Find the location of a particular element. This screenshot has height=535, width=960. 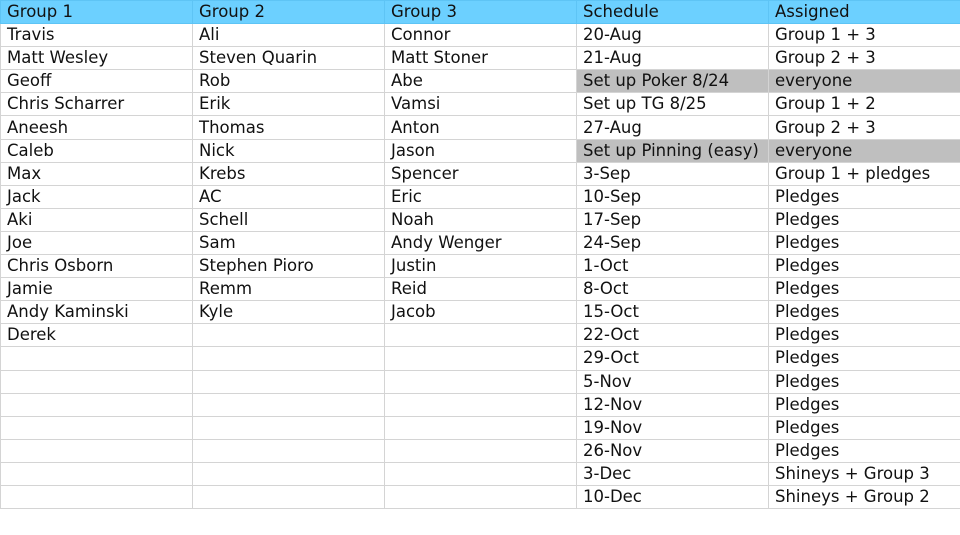

cell-schedule: 21-Aug is located at coordinates (672, 58).